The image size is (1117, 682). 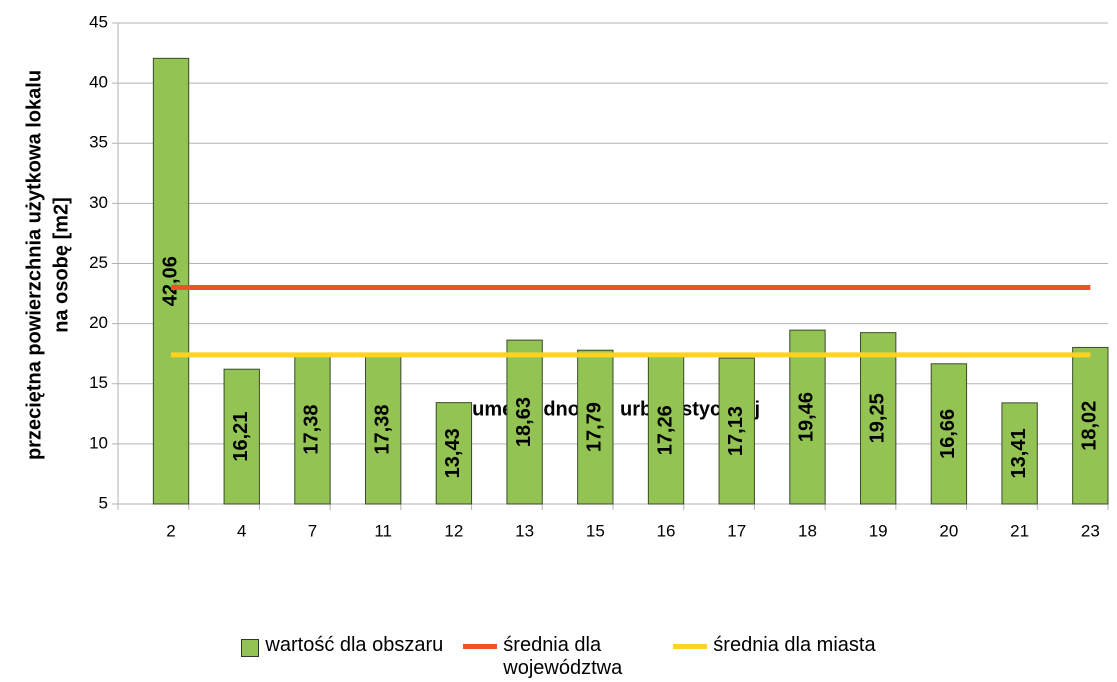 What do you see at coordinates (354, 645) in the screenshot?
I see `legend-label: wartość dla obszaru` at bounding box center [354, 645].